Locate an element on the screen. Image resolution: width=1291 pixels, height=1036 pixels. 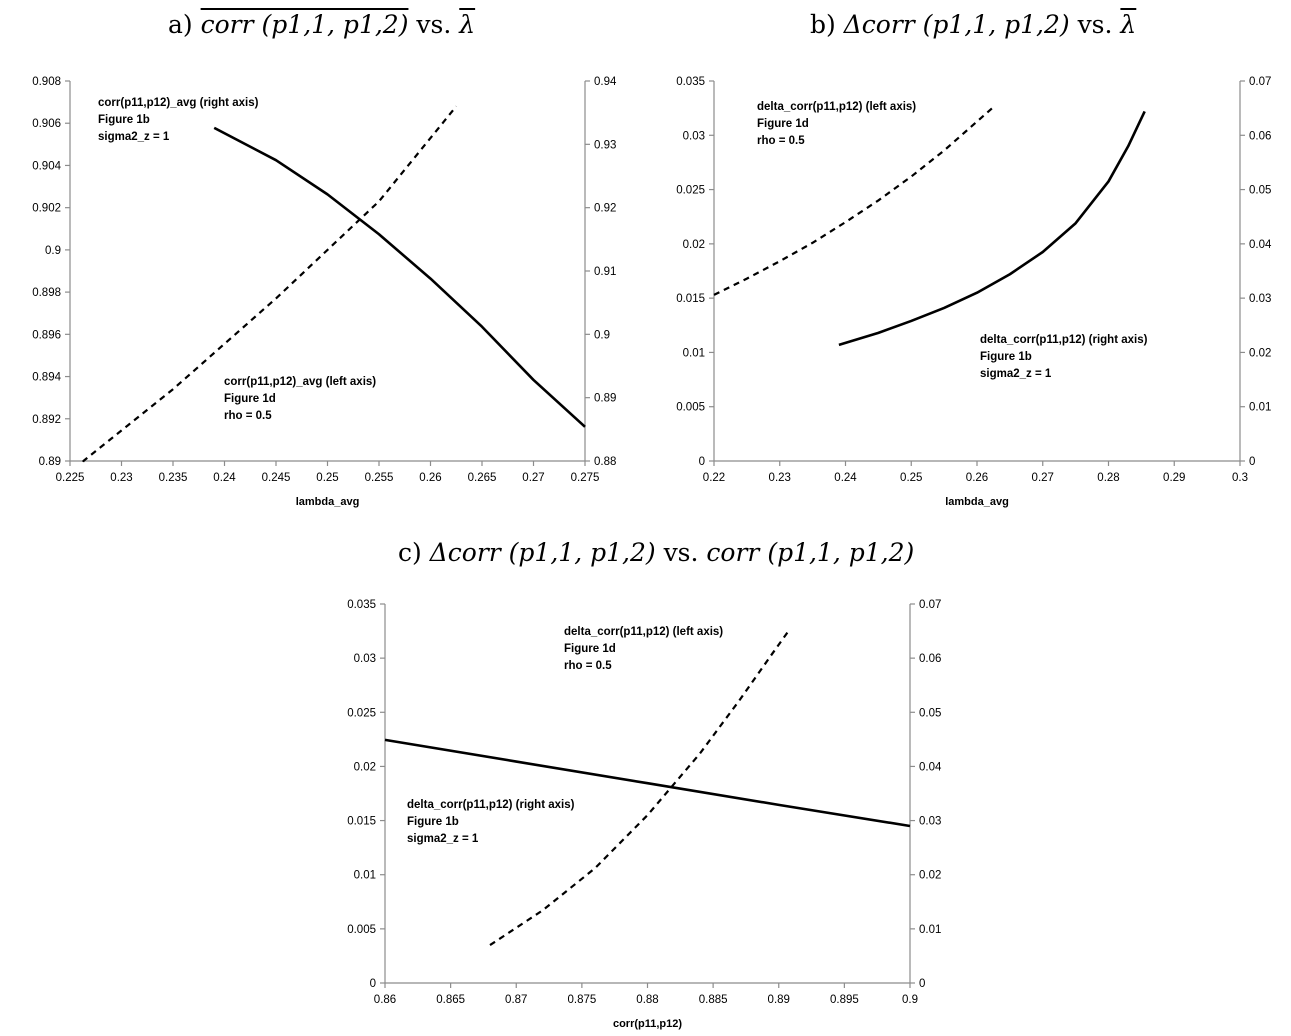
panel-a-yleft-tick-label: 0.894 is located at coordinates (46, 378).